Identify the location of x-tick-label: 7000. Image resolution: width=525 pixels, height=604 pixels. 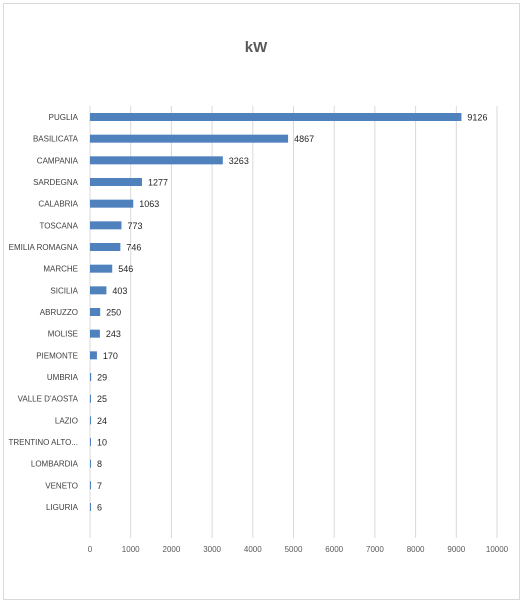
(375, 549).